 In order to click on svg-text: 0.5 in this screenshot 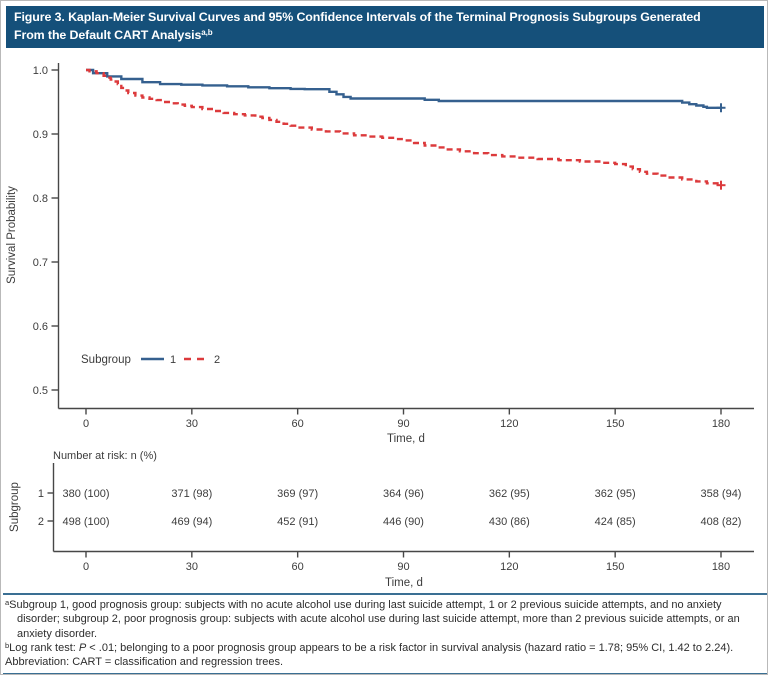, I will do `click(40, 391)`.